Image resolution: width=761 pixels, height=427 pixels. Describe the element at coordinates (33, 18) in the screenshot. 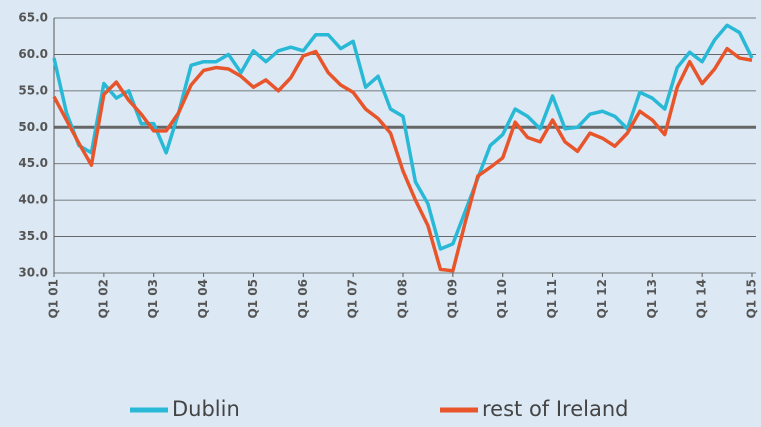

I see `y-tick-label: 65.0` at that location.